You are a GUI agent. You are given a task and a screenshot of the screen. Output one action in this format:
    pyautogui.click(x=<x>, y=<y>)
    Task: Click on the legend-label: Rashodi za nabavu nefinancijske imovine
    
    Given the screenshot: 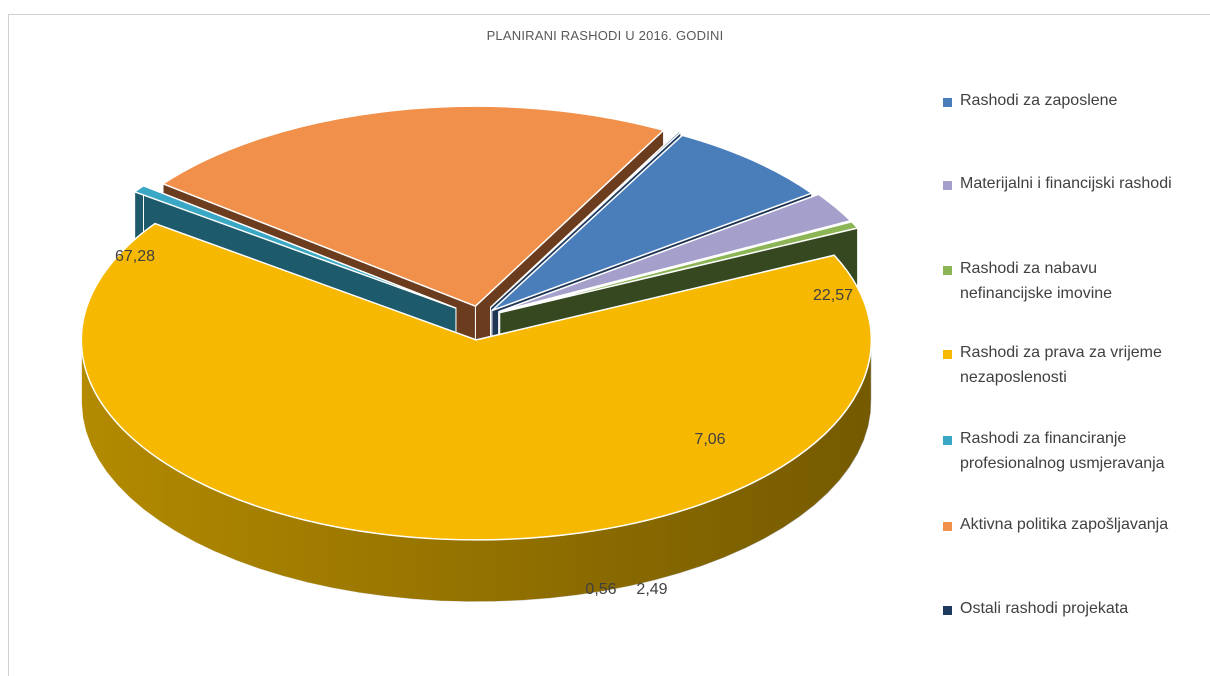 What is the action you would take?
    pyautogui.click(x=1036, y=281)
    